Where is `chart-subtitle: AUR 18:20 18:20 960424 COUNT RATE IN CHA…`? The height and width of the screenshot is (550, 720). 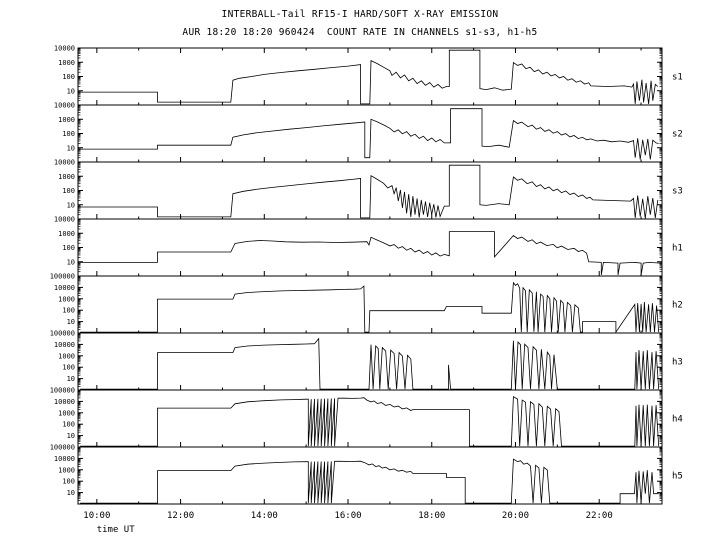 chart-subtitle: AUR 18:20 18:20 960424 COUNT RATE IN CHA… is located at coordinates (360, 32).